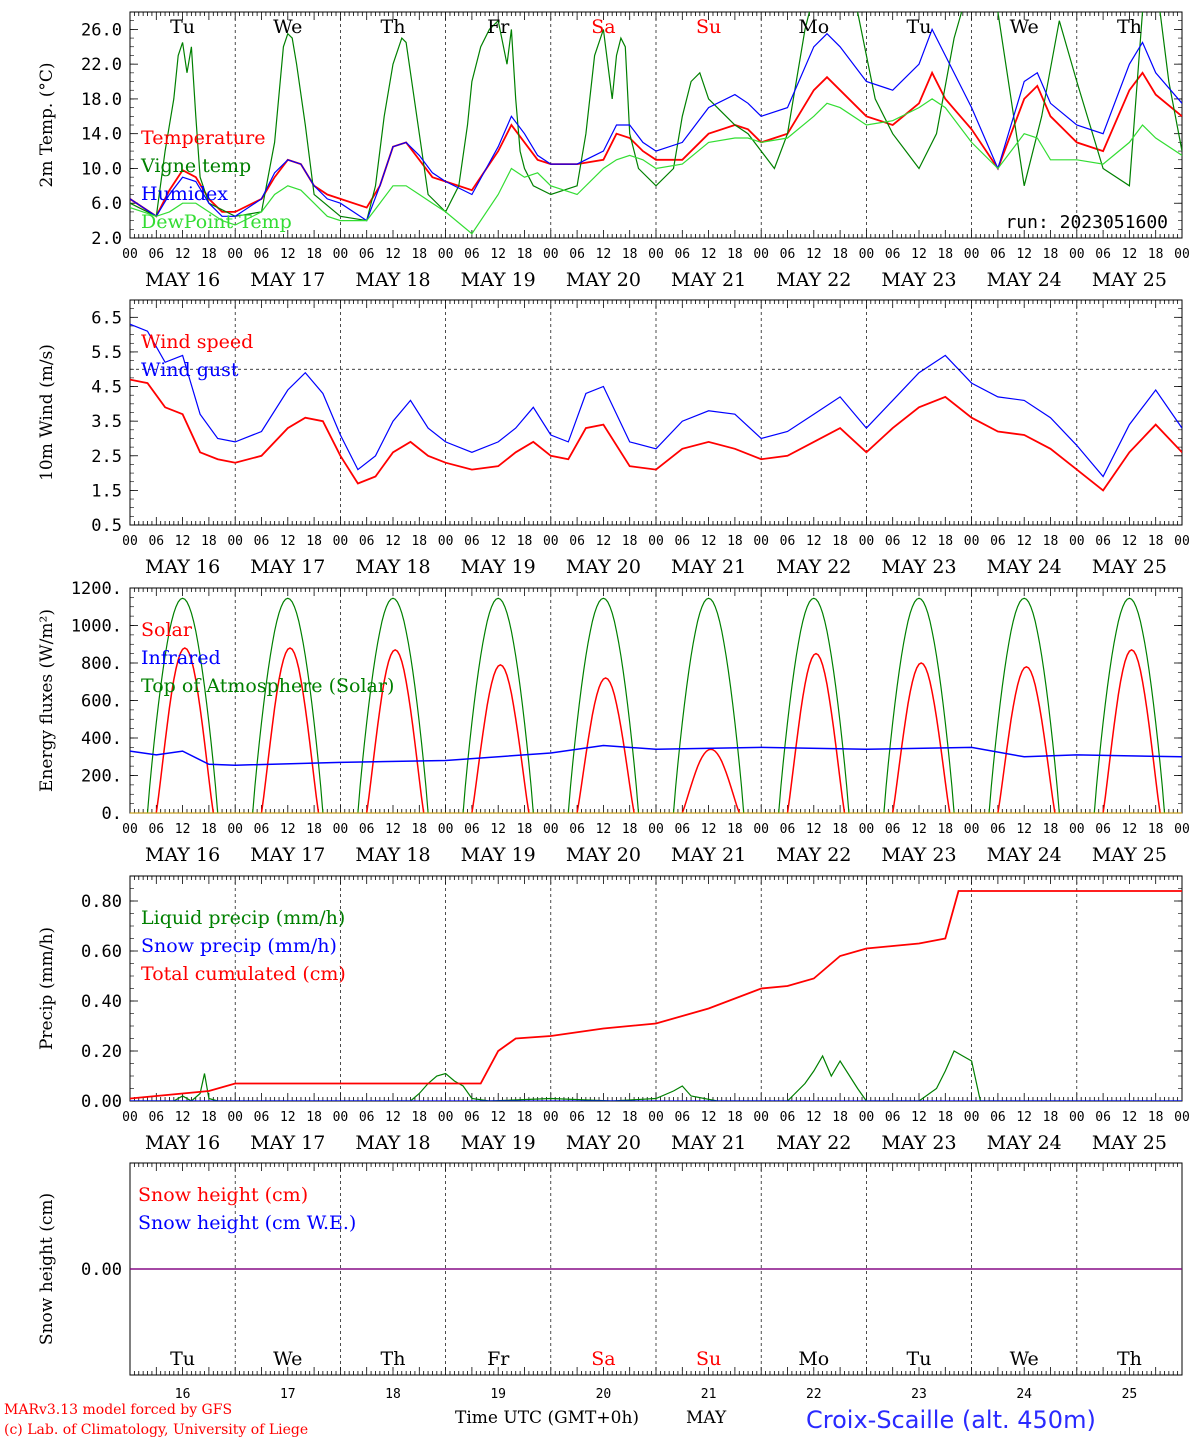 Image resolution: width=1194 pixels, height=1440 pixels. What do you see at coordinates (167, 630) in the screenshot?
I see `legend-solar: Solar` at bounding box center [167, 630].